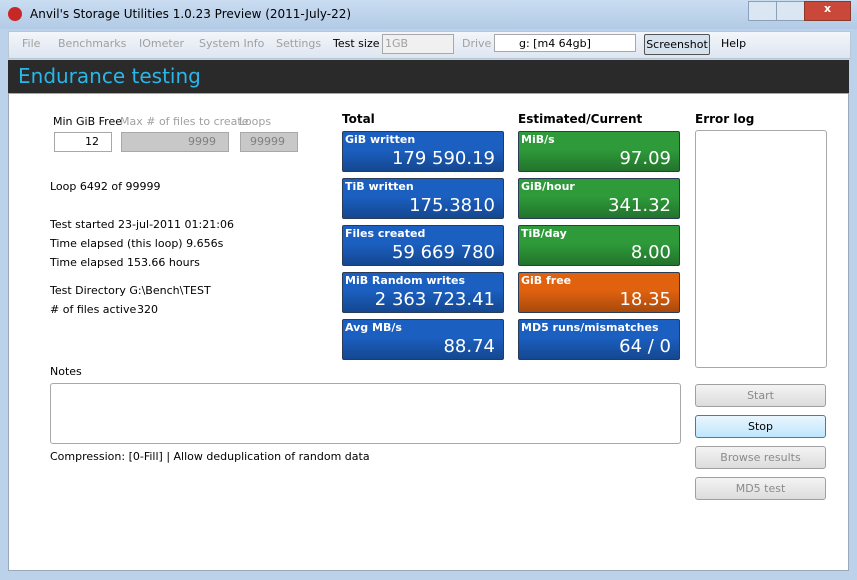  I want to click on tile-label: MD5 runs/mismatches, so click(590, 327).